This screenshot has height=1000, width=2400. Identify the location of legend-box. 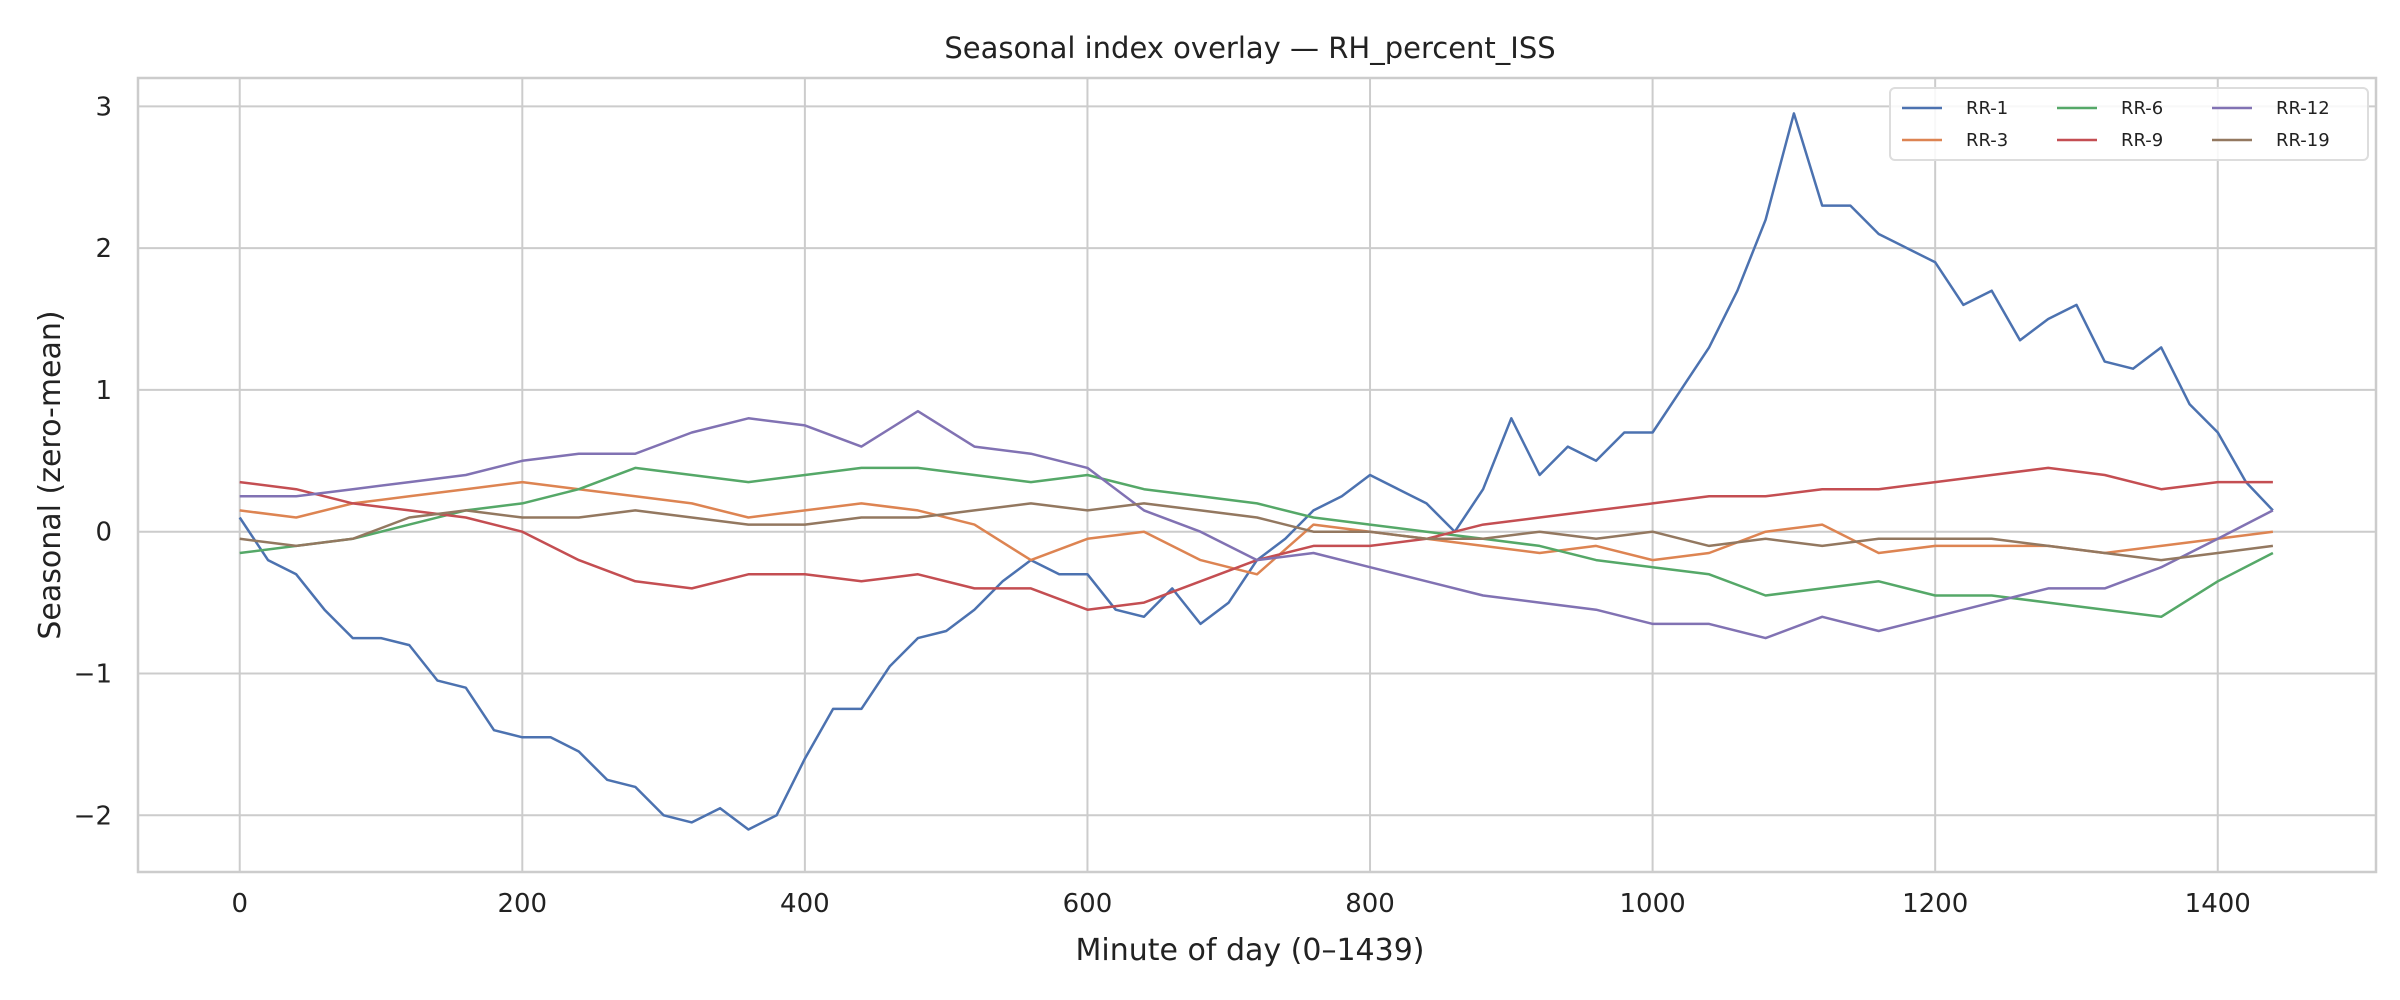
(2129, 124).